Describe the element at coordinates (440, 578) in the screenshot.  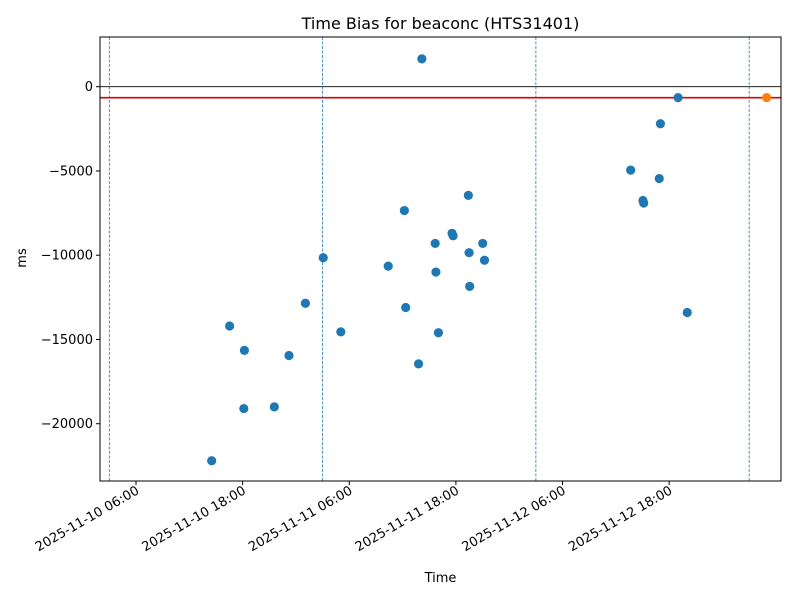
I see `x-axis-label: Time` at that location.